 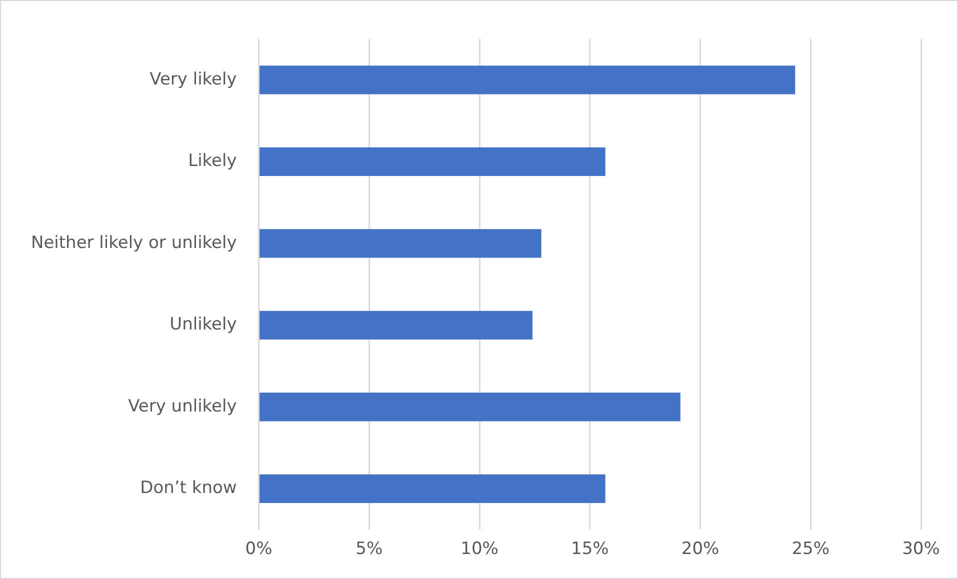 I want to click on y-tick-label: Unlikely, so click(x=203, y=324).